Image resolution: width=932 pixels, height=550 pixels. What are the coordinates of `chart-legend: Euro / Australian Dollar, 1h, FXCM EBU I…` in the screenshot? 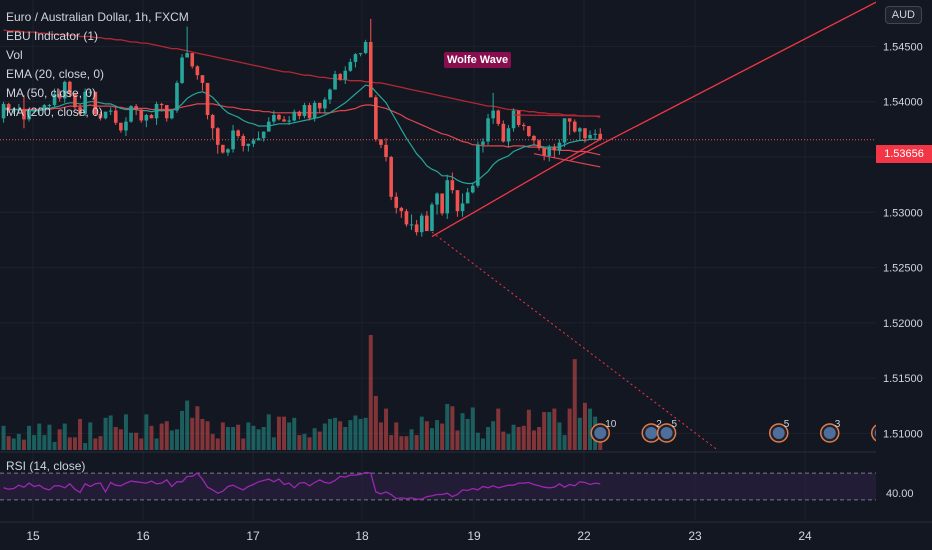 It's located at (97, 65).